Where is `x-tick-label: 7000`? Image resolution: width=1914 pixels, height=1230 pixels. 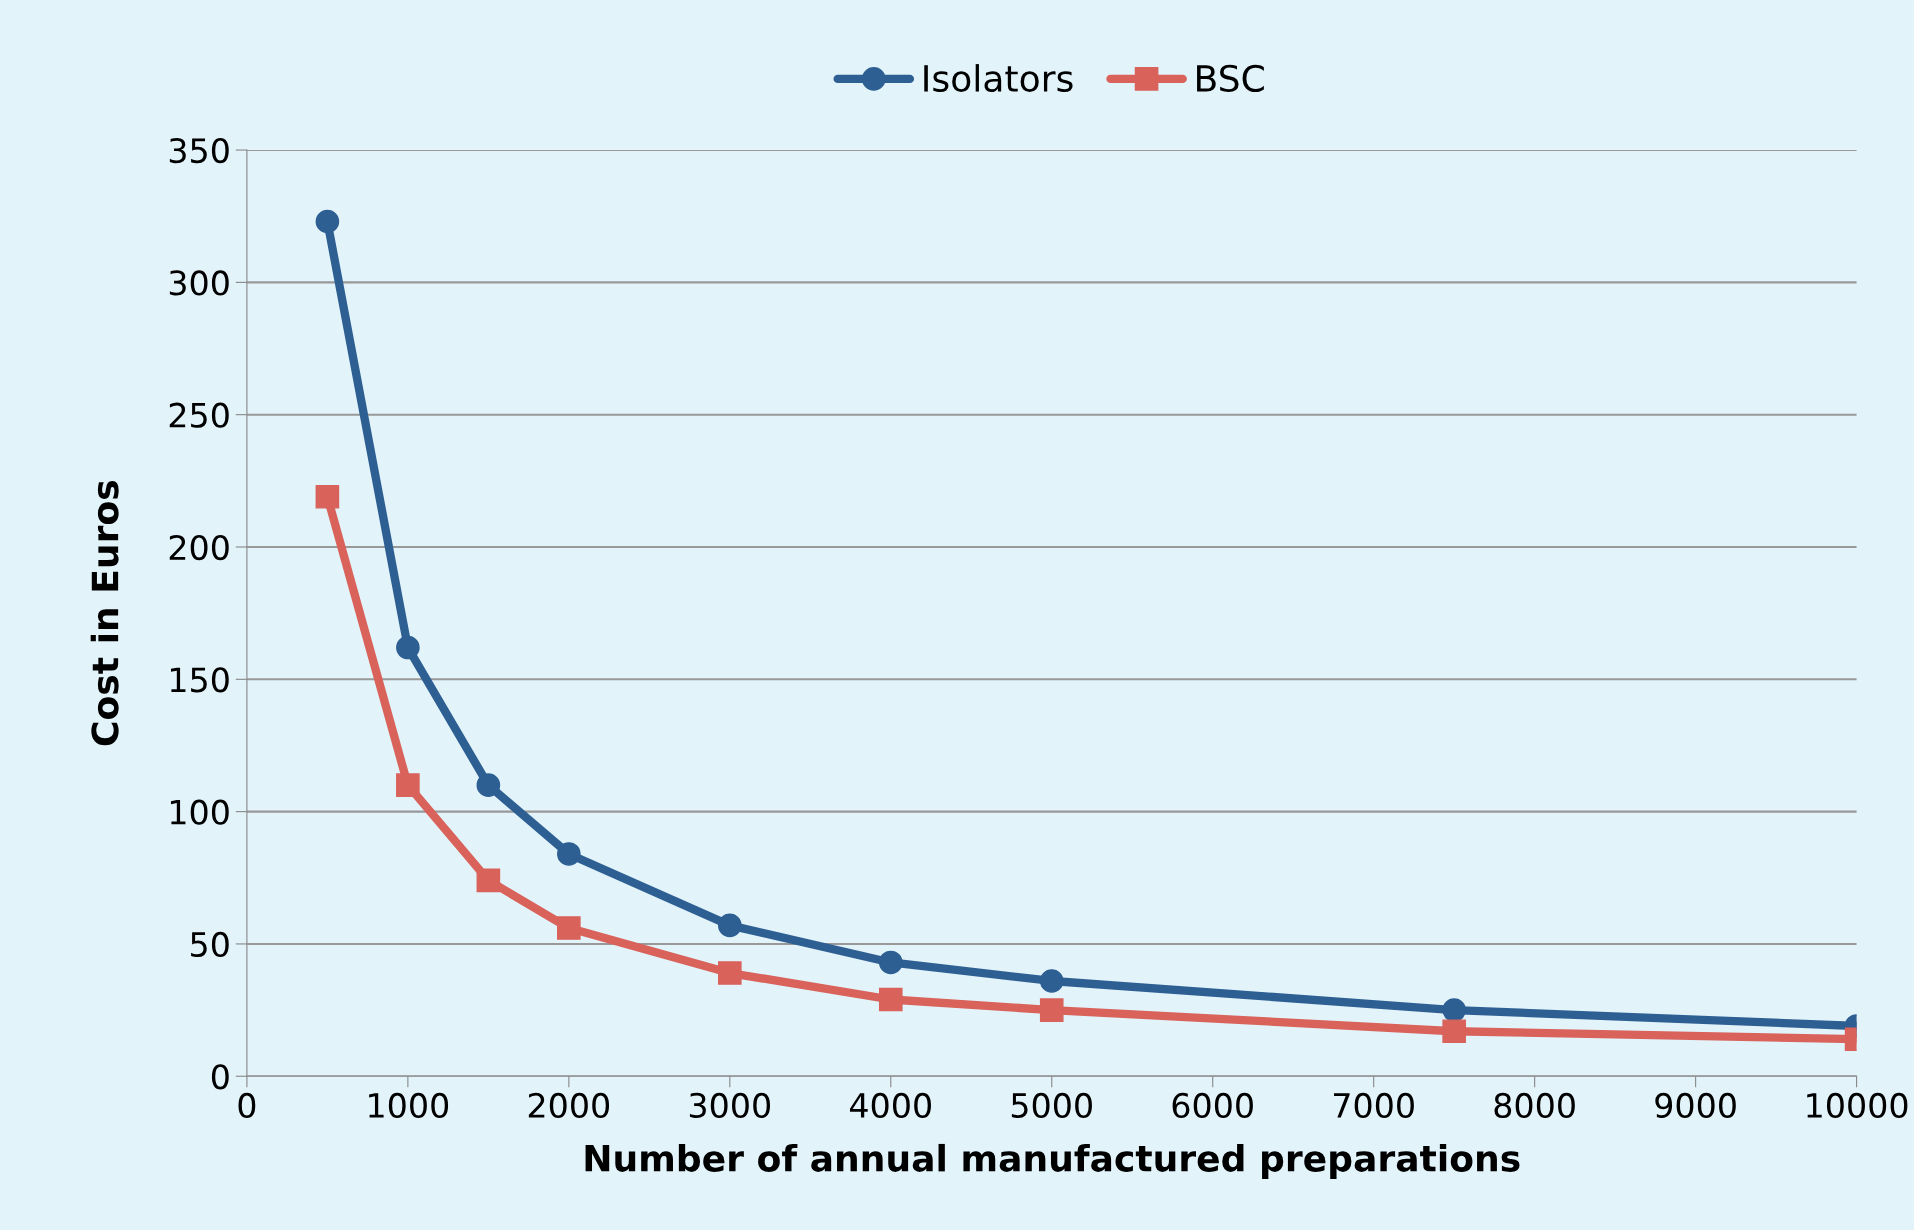
x-tick-label: 7000 is located at coordinates (1374, 1105).